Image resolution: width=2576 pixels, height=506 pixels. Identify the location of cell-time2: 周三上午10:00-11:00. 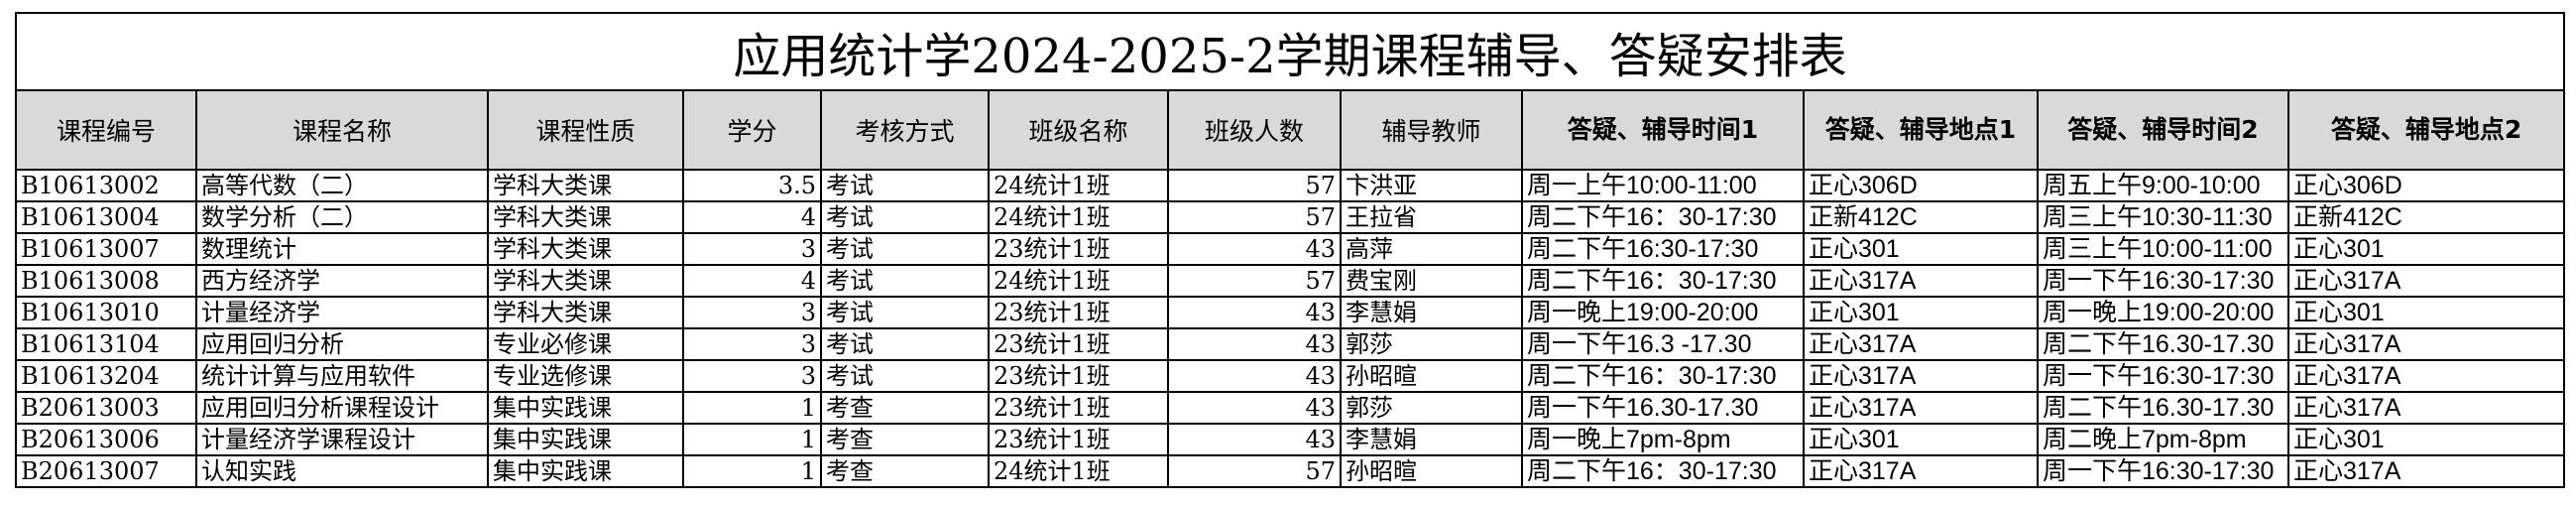
(2163, 249).